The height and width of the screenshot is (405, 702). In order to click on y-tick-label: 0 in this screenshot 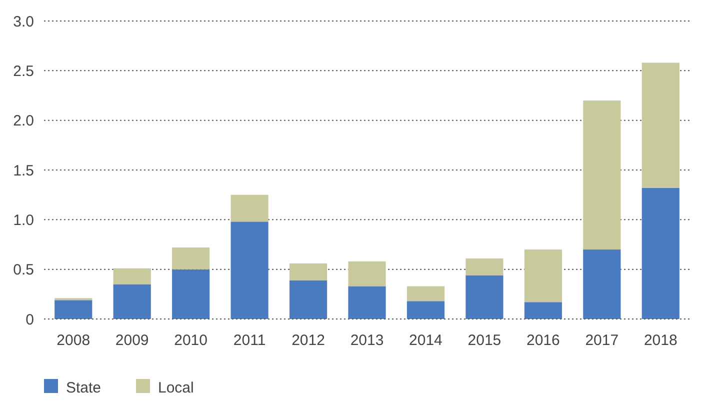, I will do `click(30, 319)`.